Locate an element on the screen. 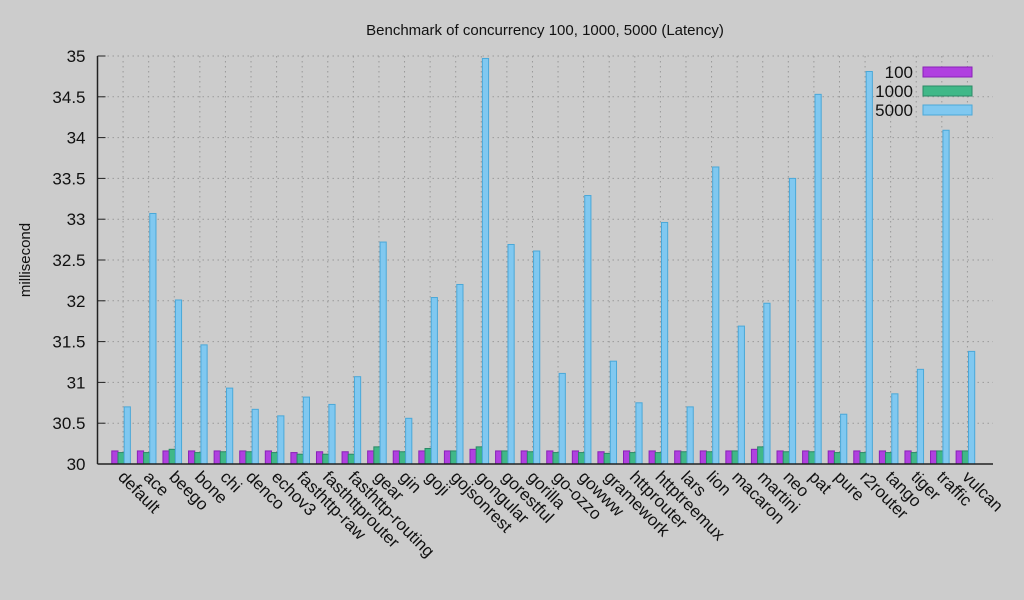 This screenshot has width=1024, height=600. bar-5000-lars is located at coordinates (690, 435).